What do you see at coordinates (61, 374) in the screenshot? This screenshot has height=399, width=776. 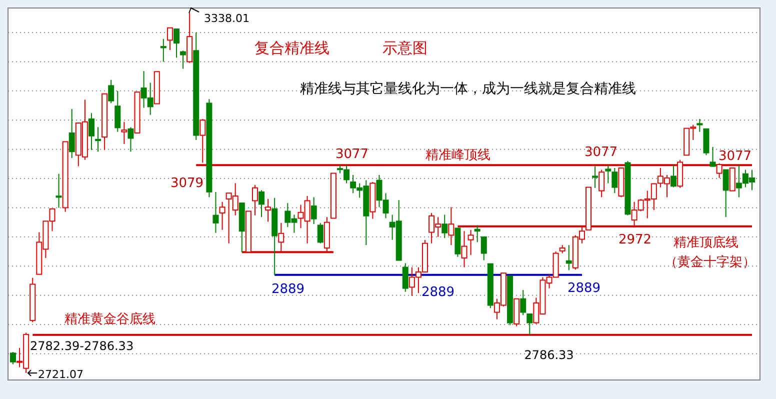 I see `annotation: 2721.07` at bounding box center [61, 374].